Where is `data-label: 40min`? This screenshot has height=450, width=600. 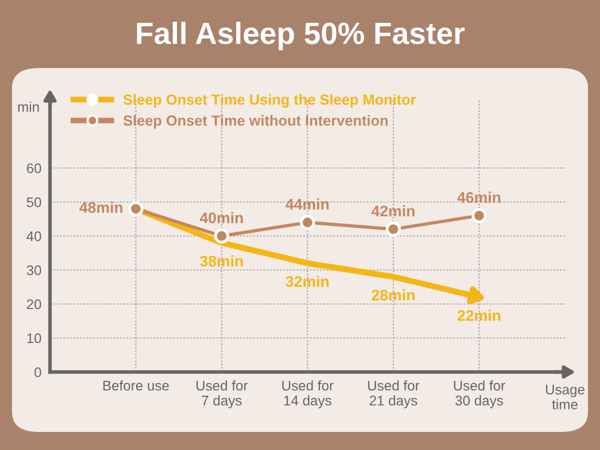 data-label: 40min is located at coordinates (221, 218).